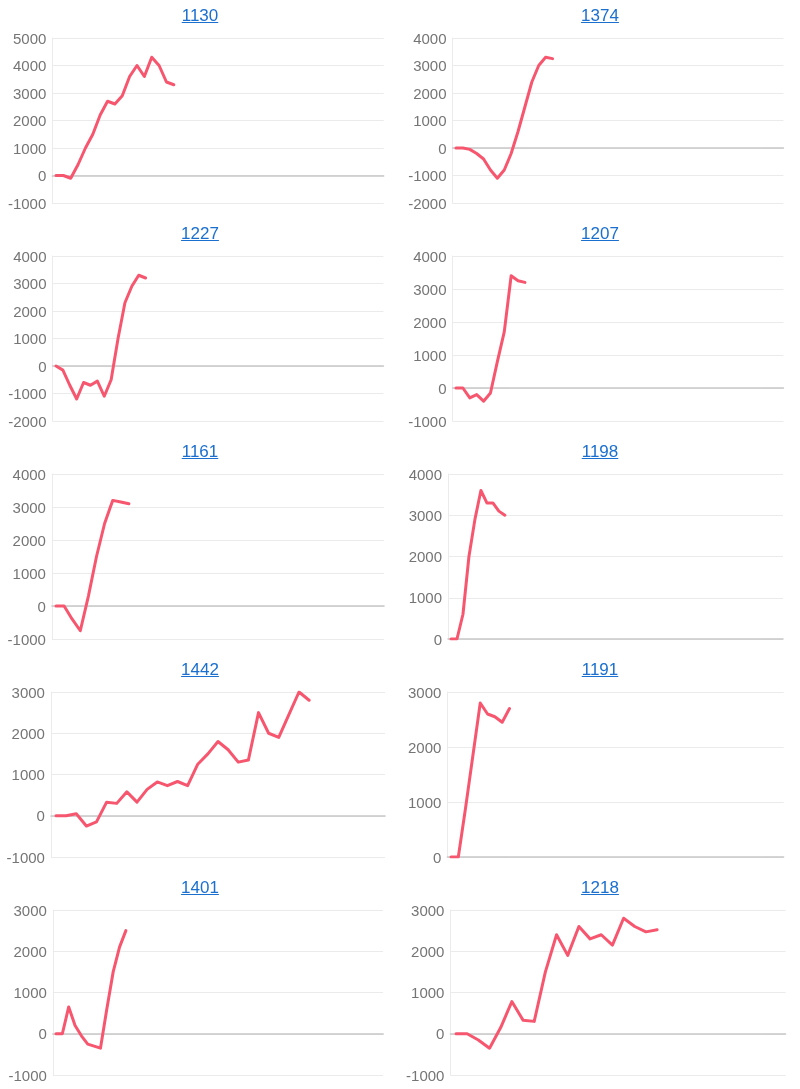 This screenshot has width=800, height=1089. What do you see at coordinates (600, 888) in the screenshot?
I see `chart-title: 1218` at bounding box center [600, 888].